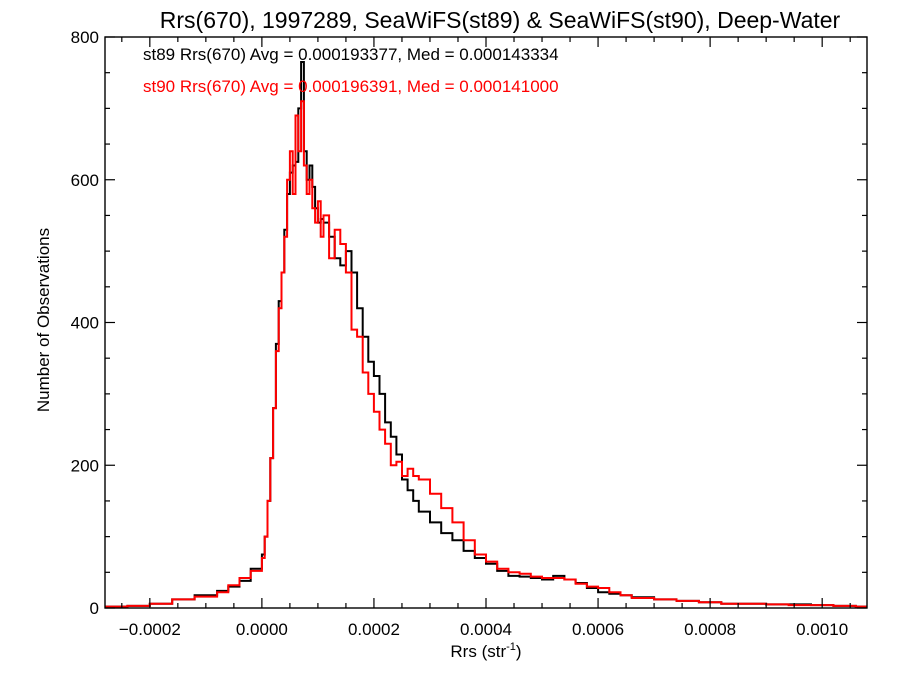 This screenshot has height=675, width=900. I want to click on x-axis-label-end: ), so click(519, 651).